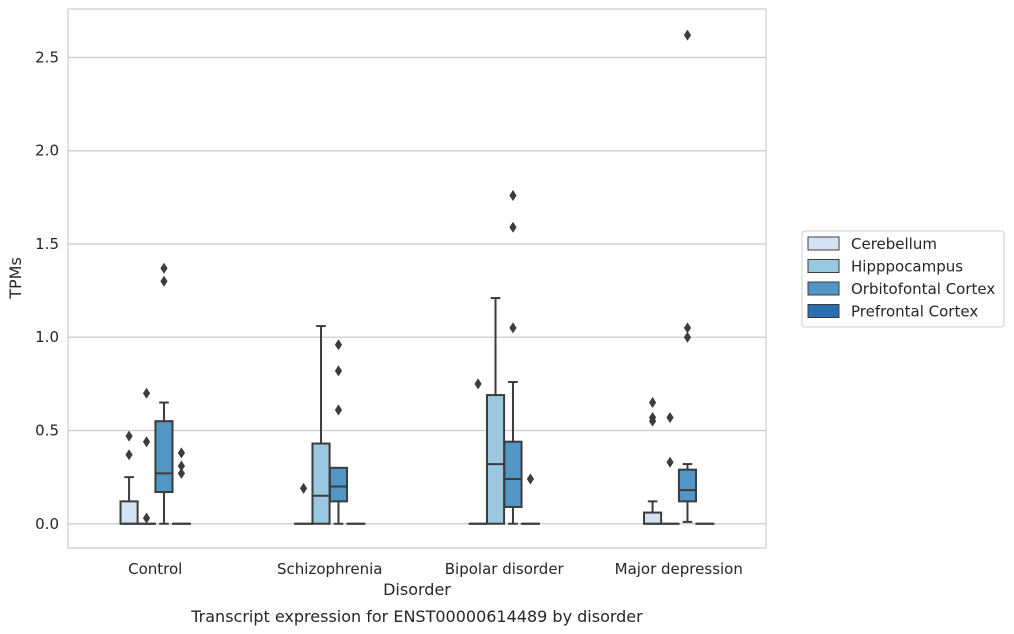 Image resolution: width=1014 pixels, height=634 pixels. I want to click on x-tick-label-1: Schizophrenia, so click(329, 569).